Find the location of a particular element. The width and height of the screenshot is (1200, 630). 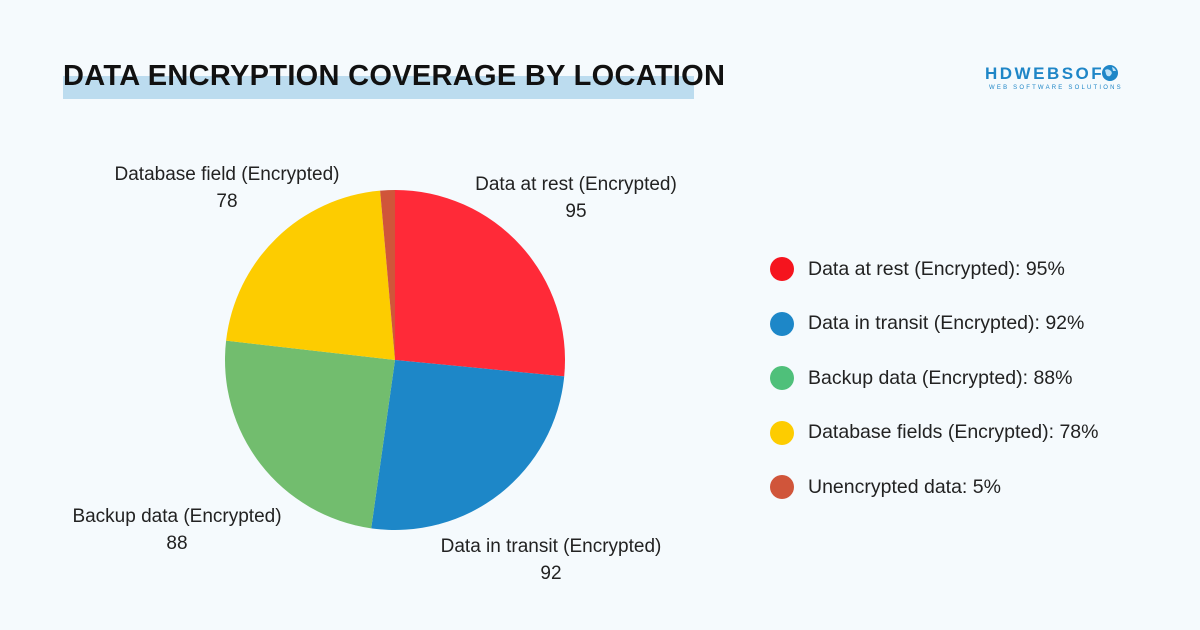

legend-item-backup-data: Backup data (Encrypted): 88% is located at coordinates (934, 378).